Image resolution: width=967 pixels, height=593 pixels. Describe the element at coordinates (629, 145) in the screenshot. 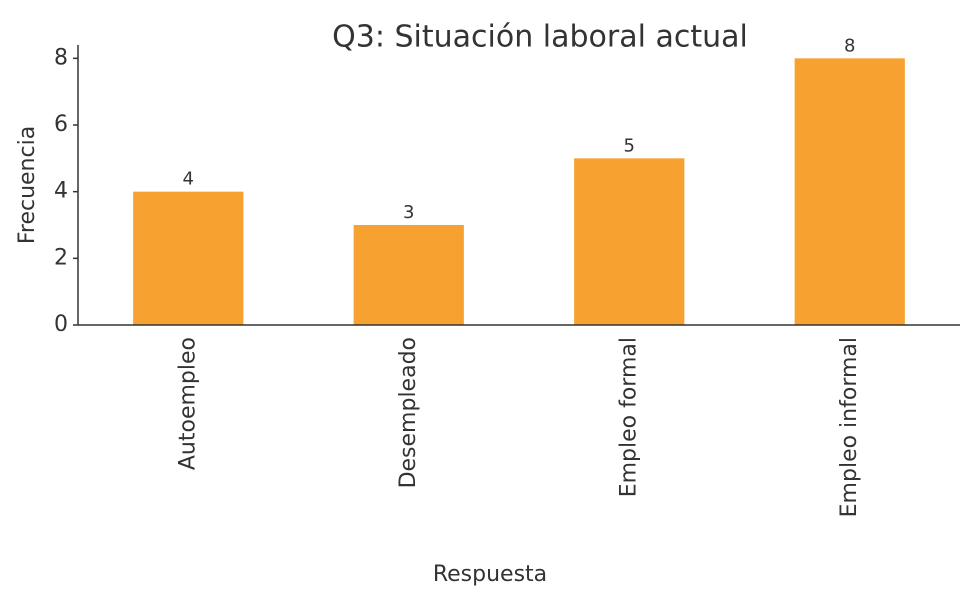

I see `data-label: 5` at that location.